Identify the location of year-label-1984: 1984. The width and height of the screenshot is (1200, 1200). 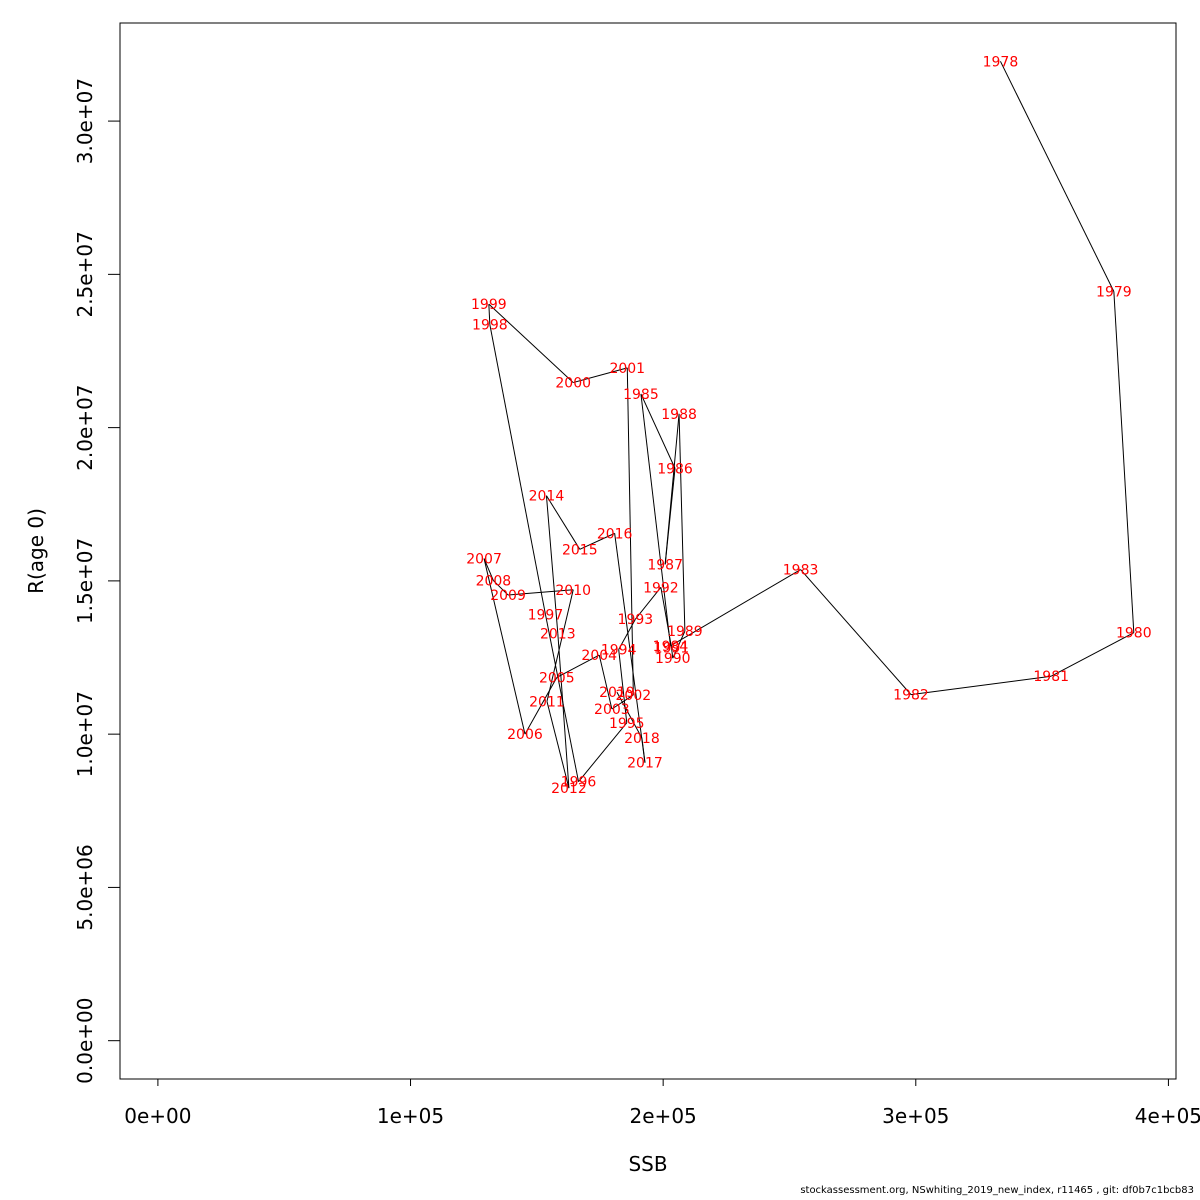
(671, 647).